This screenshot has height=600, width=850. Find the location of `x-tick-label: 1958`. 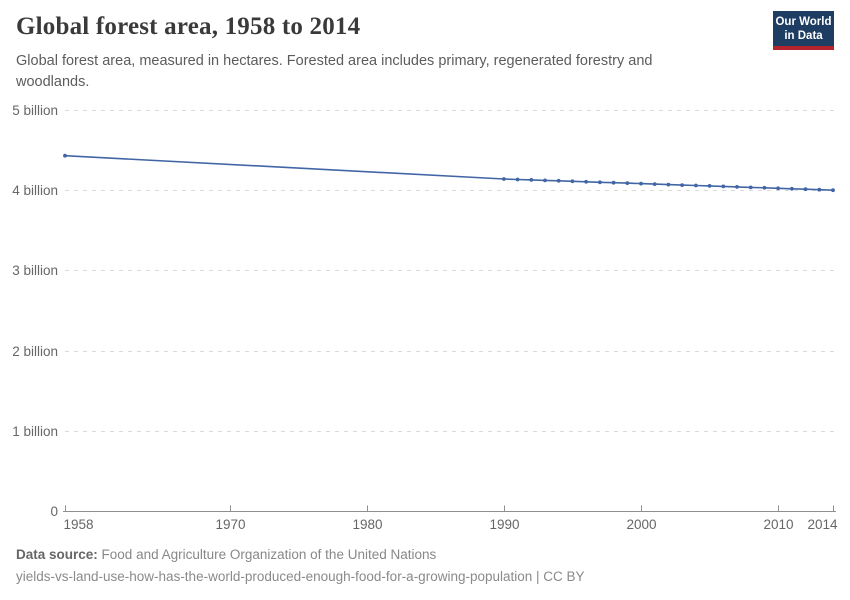

x-tick-label: 1958 is located at coordinates (79, 524).